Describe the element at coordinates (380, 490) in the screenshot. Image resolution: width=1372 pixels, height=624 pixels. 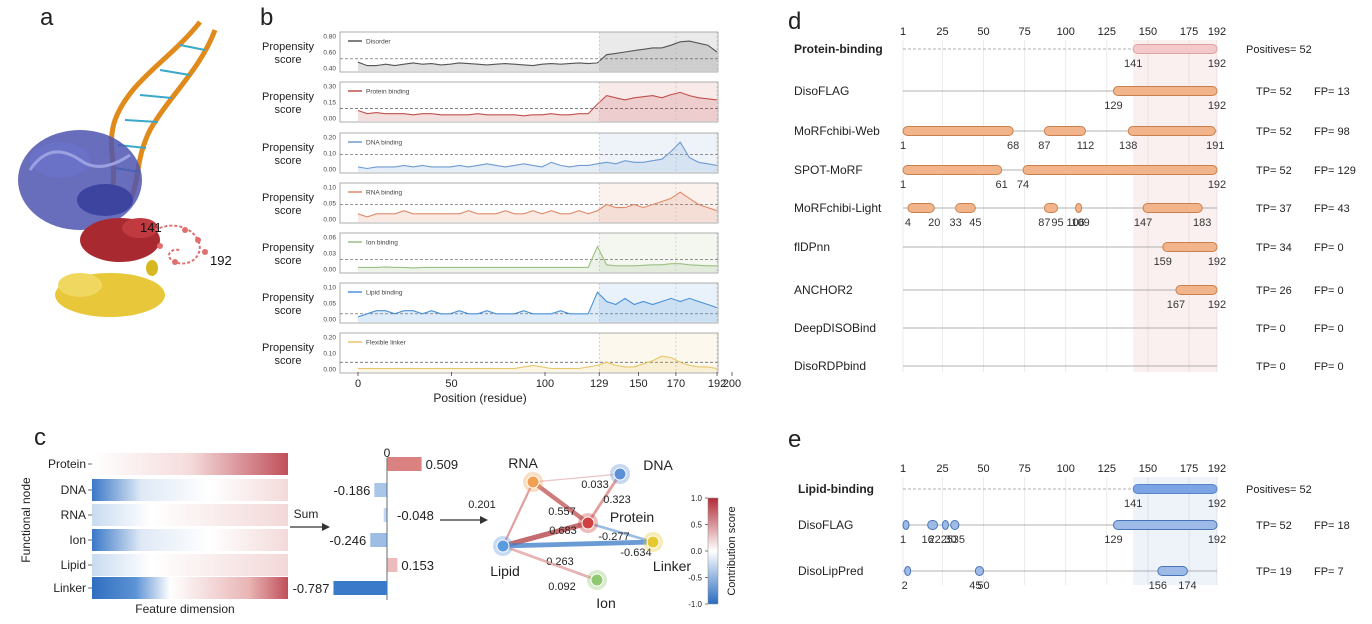
I see `sum-bar-dna` at that location.